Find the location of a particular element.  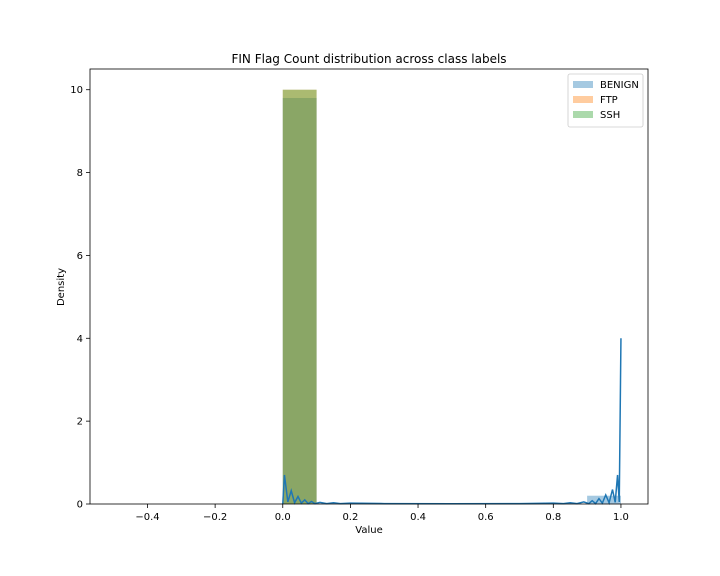

x-tick-label: 0.8 is located at coordinates (553, 517).